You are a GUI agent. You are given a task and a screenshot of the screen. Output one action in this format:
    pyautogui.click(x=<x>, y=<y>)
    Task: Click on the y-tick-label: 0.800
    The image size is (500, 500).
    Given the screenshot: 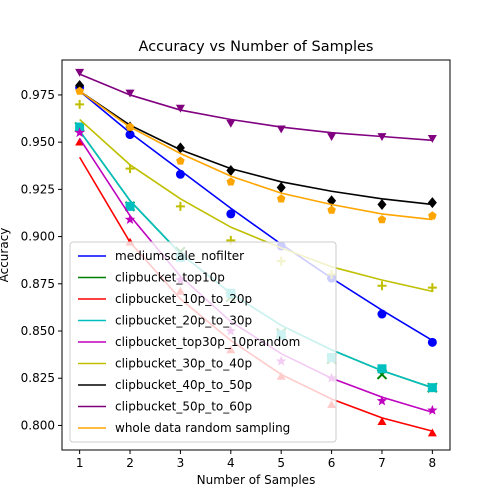 What is the action you would take?
    pyautogui.click(x=38, y=425)
    